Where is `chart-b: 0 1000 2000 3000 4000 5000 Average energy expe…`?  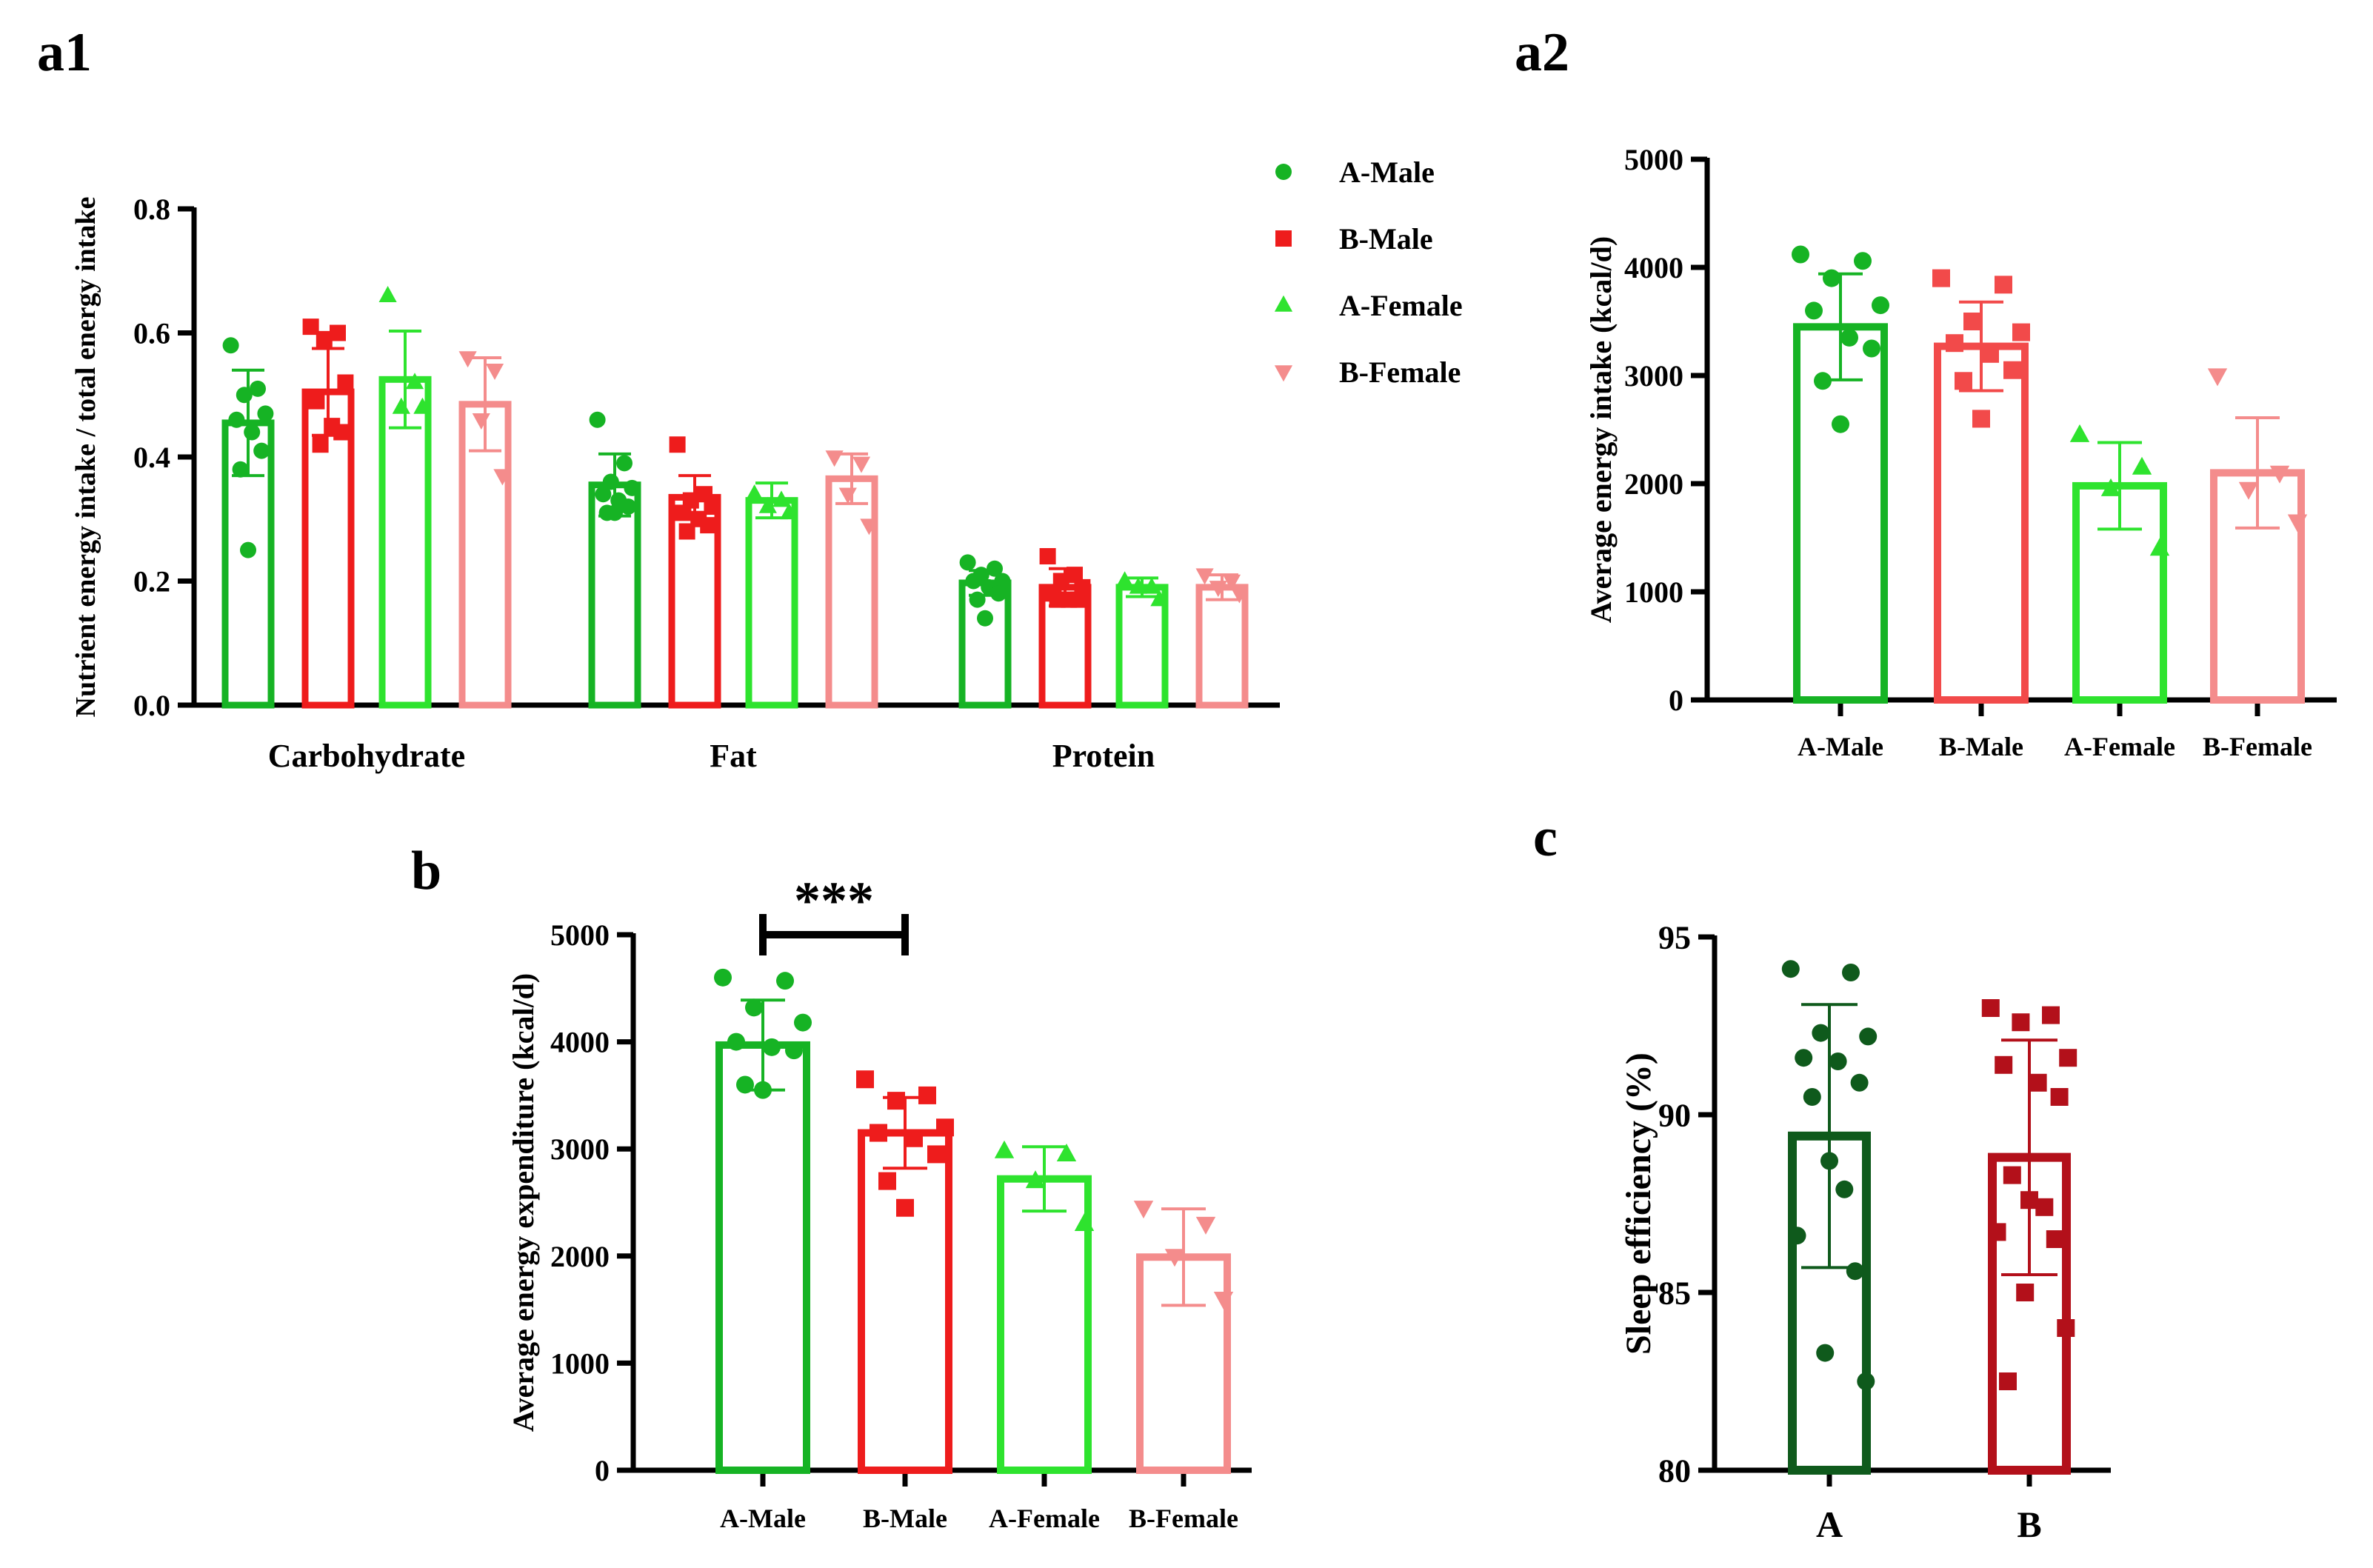
chart-b: 0 1000 2000 3000 4000 5000 Average energy expe… is located at coordinates (879, 1202).